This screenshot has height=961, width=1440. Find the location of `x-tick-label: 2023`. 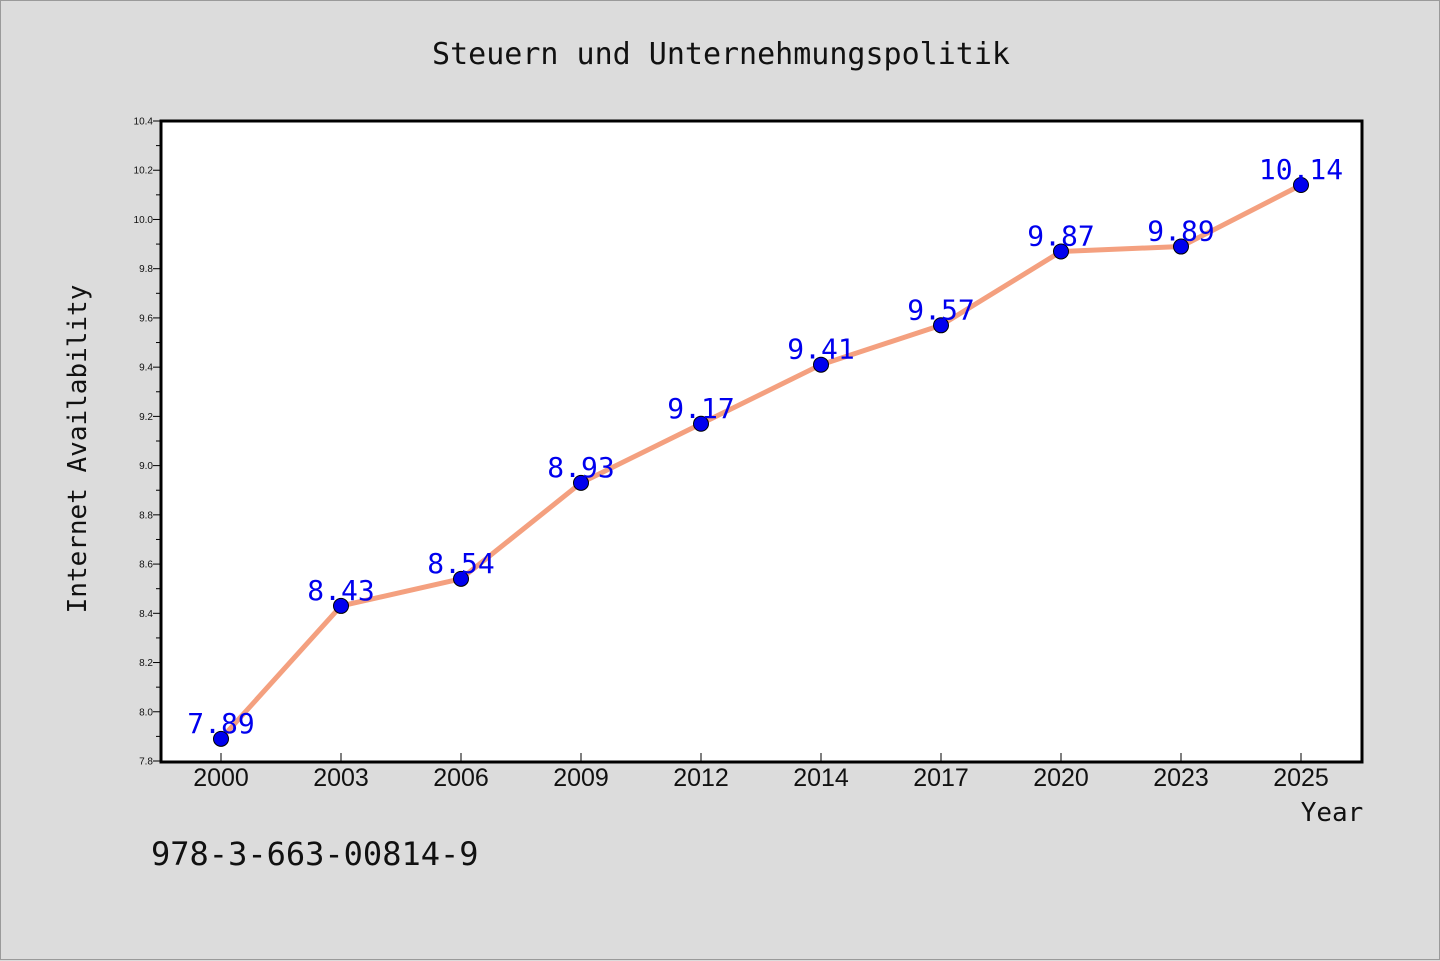

x-tick-label: 2023 is located at coordinates (1181, 778).